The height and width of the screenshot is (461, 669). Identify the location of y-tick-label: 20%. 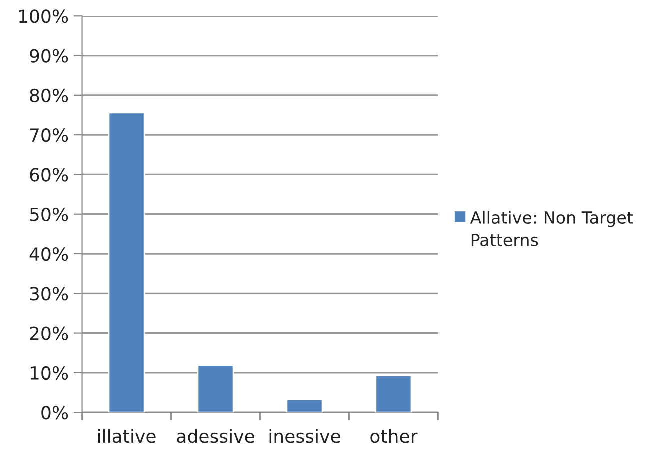
(49, 333).